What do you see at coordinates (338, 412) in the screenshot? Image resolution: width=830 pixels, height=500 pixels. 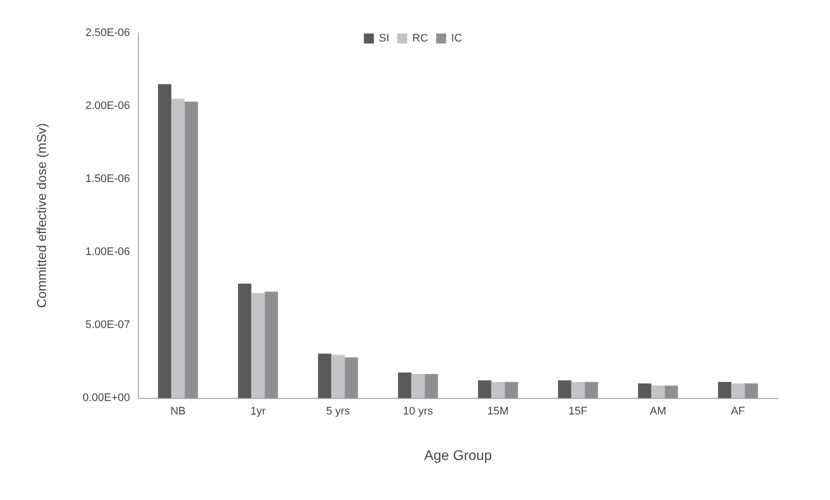 I see `x-tick-label: 5 yrs` at bounding box center [338, 412].